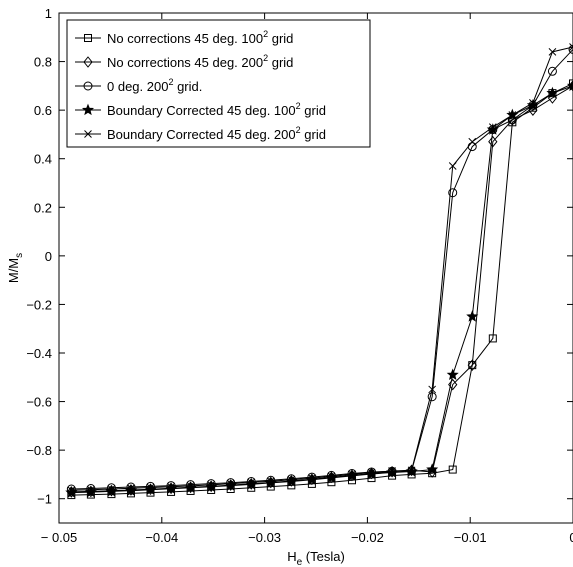 The width and height of the screenshot is (573, 567). I want to click on y-axis-title-main: M/M, so click(13, 270).